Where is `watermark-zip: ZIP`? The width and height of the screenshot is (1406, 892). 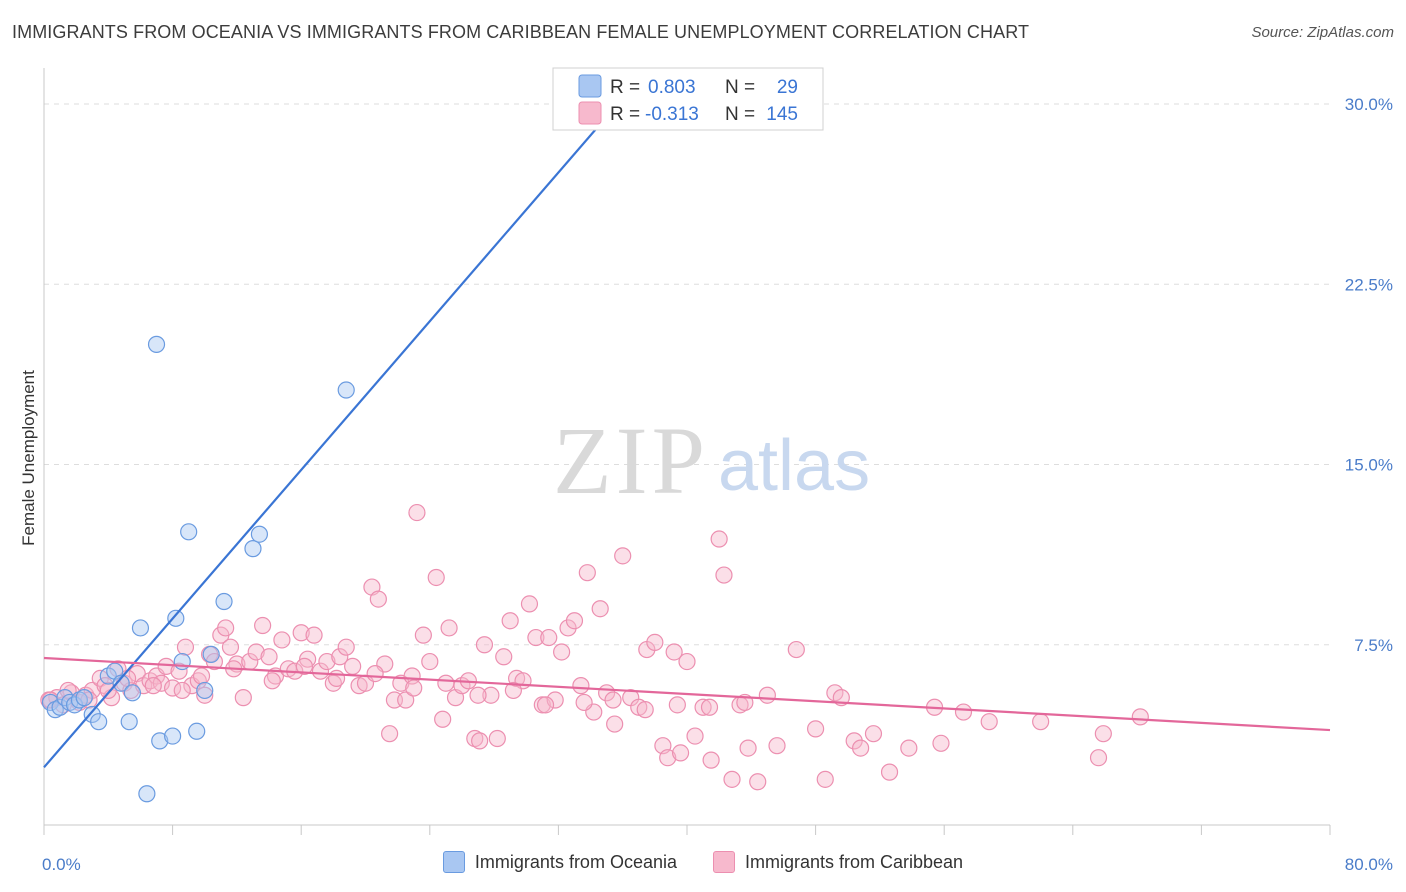 watermark-zip: ZIP is located at coordinates (631, 460).